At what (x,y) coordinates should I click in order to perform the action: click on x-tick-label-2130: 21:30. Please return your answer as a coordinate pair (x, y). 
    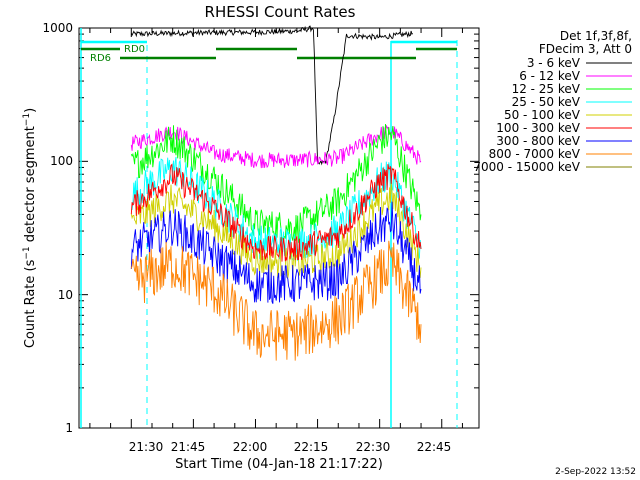
    Looking at the image, I should click on (146, 447).